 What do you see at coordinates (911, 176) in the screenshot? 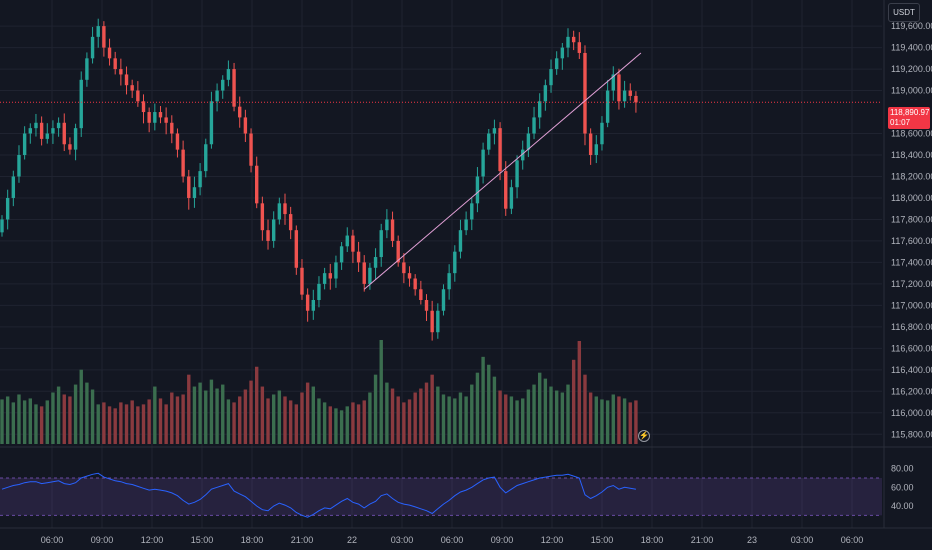
I see `price-axis-label: 118,200.00` at bounding box center [911, 176].